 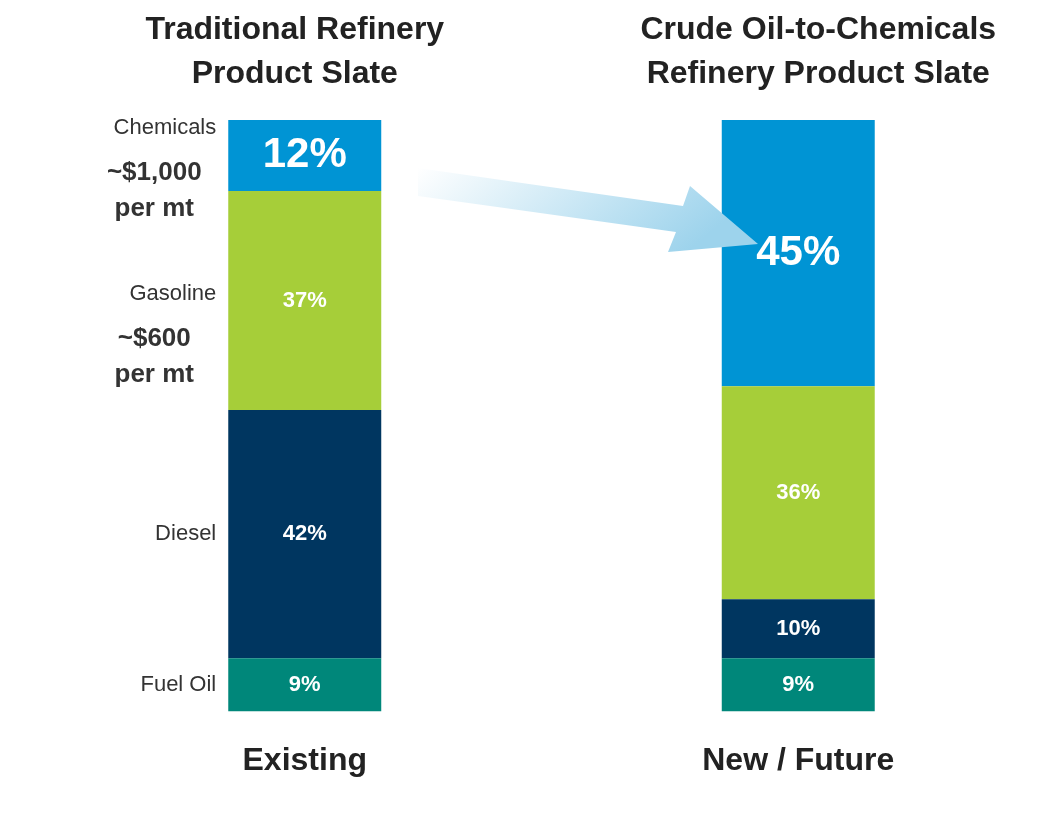 What do you see at coordinates (154, 189) in the screenshot?
I see `annotation: ~$1,000 per mt` at bounding box center [154, 189].